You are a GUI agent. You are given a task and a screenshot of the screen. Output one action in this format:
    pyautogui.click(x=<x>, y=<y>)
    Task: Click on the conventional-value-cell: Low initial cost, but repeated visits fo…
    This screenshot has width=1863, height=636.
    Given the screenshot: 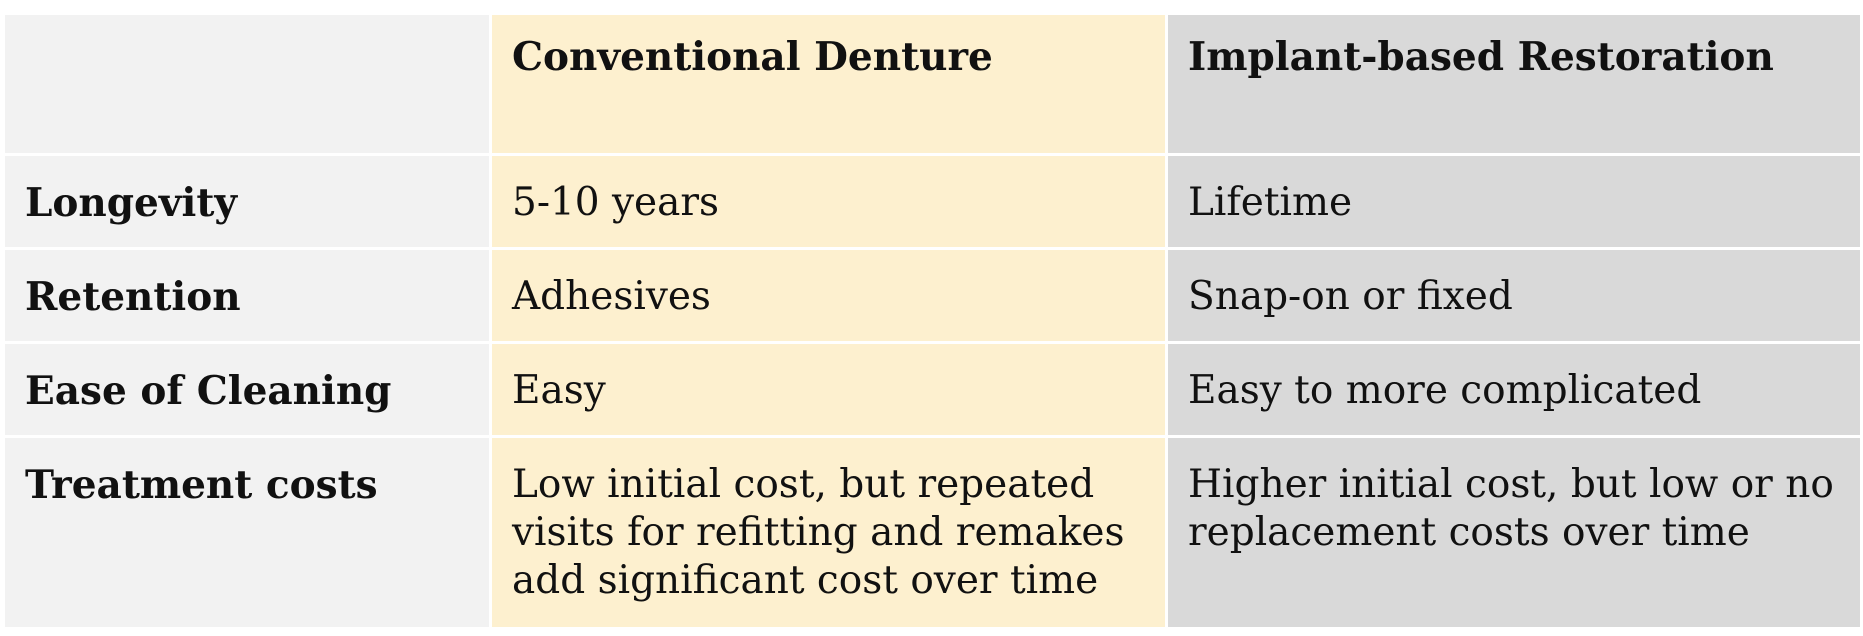 What is the action you would take?
    pyautogui.click(x=828, y=532)
    